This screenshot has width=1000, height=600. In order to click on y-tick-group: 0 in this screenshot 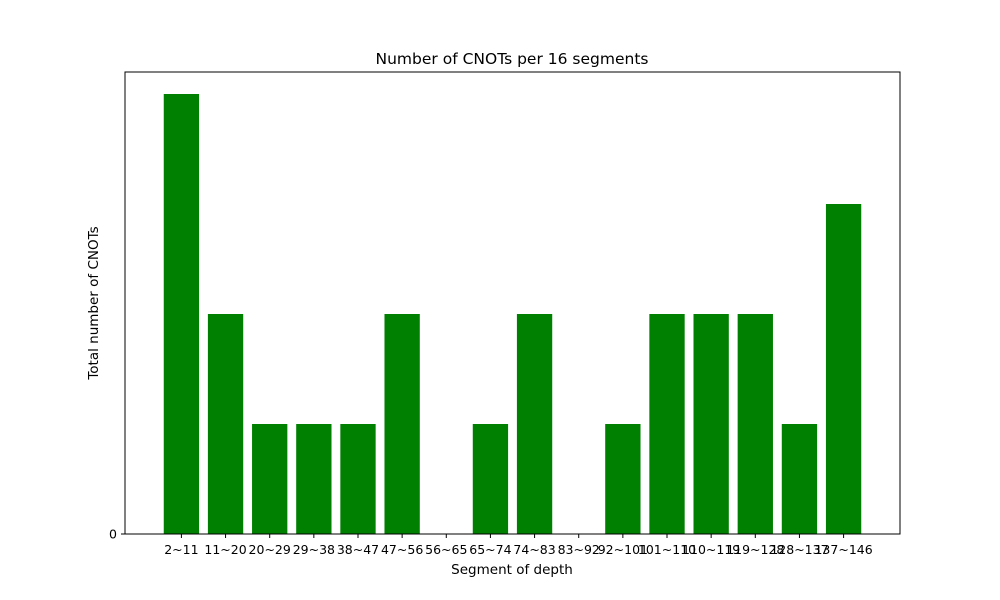, I will do `click(117, 534)`.